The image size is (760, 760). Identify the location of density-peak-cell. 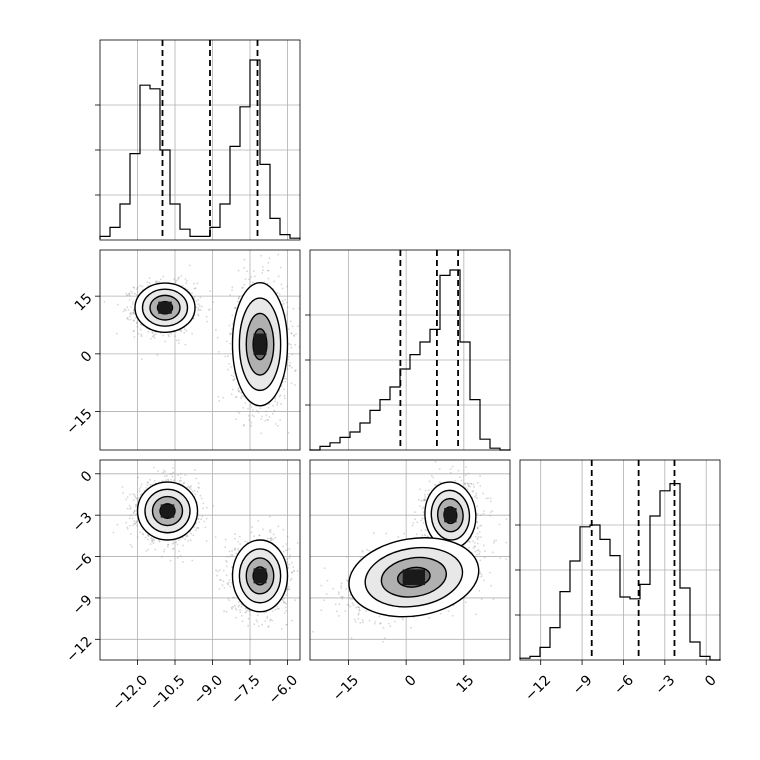
(165, 307).